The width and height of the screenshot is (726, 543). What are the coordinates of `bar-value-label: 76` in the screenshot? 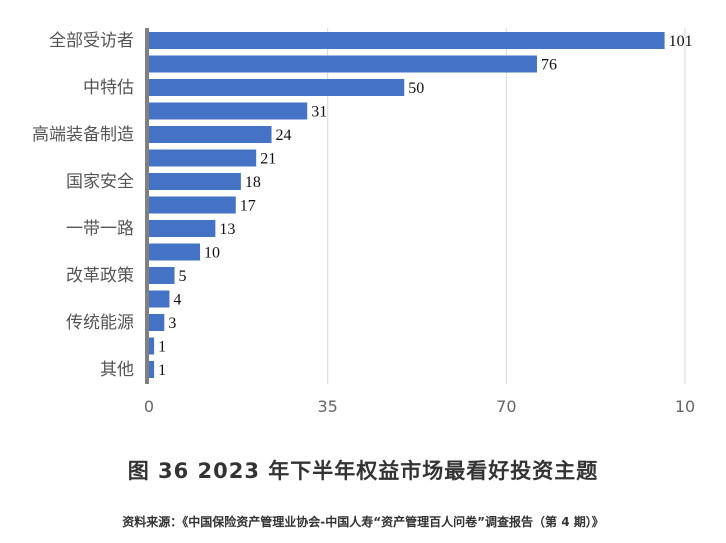 It's located at (549, 65).